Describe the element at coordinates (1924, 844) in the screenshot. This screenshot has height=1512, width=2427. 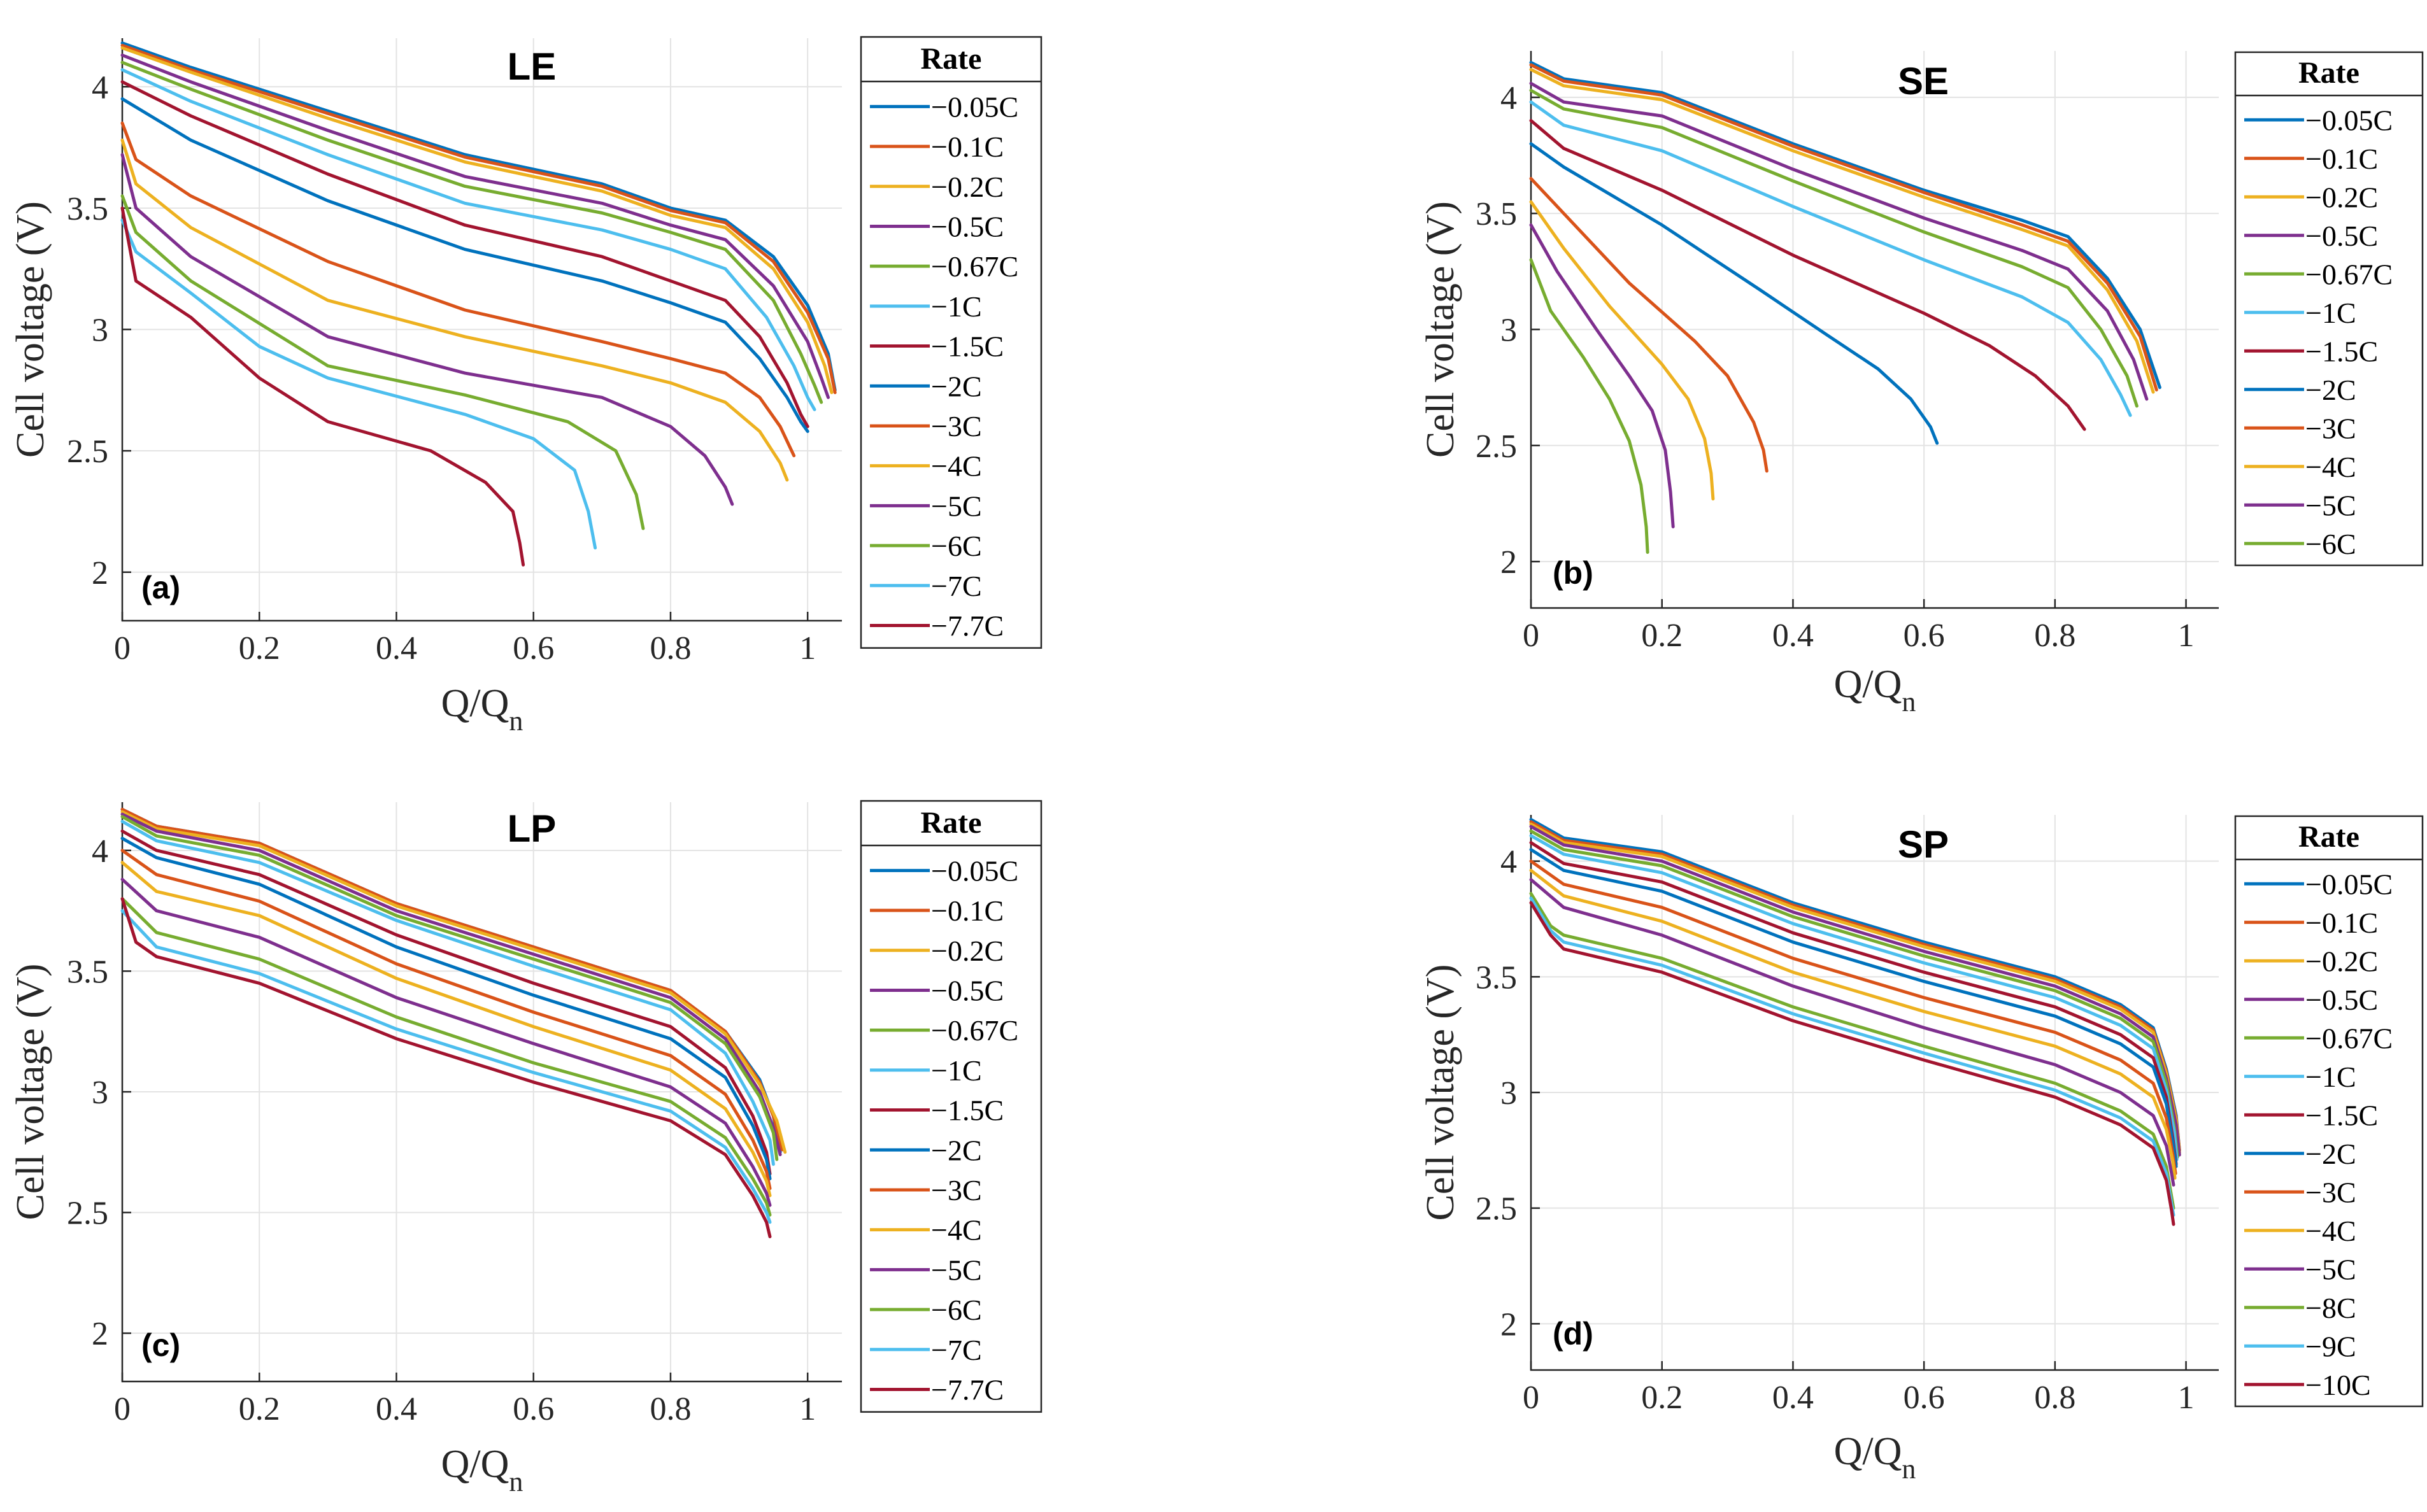
I see `chart-title: SP` at that location.